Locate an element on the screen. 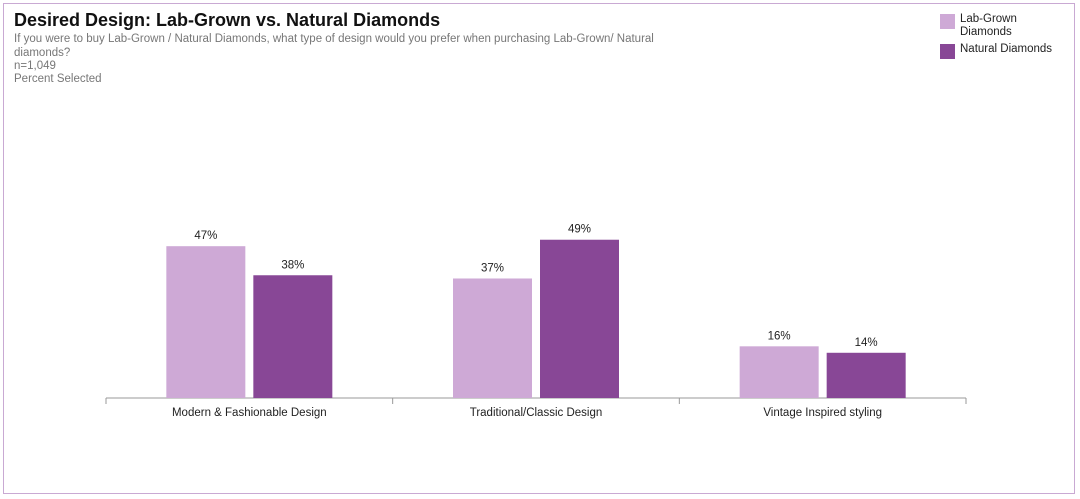 The image size is (1080, 499). legend: Lab-Grown Diamonds Natural Diamonds is located at coordinates (1005, 38).